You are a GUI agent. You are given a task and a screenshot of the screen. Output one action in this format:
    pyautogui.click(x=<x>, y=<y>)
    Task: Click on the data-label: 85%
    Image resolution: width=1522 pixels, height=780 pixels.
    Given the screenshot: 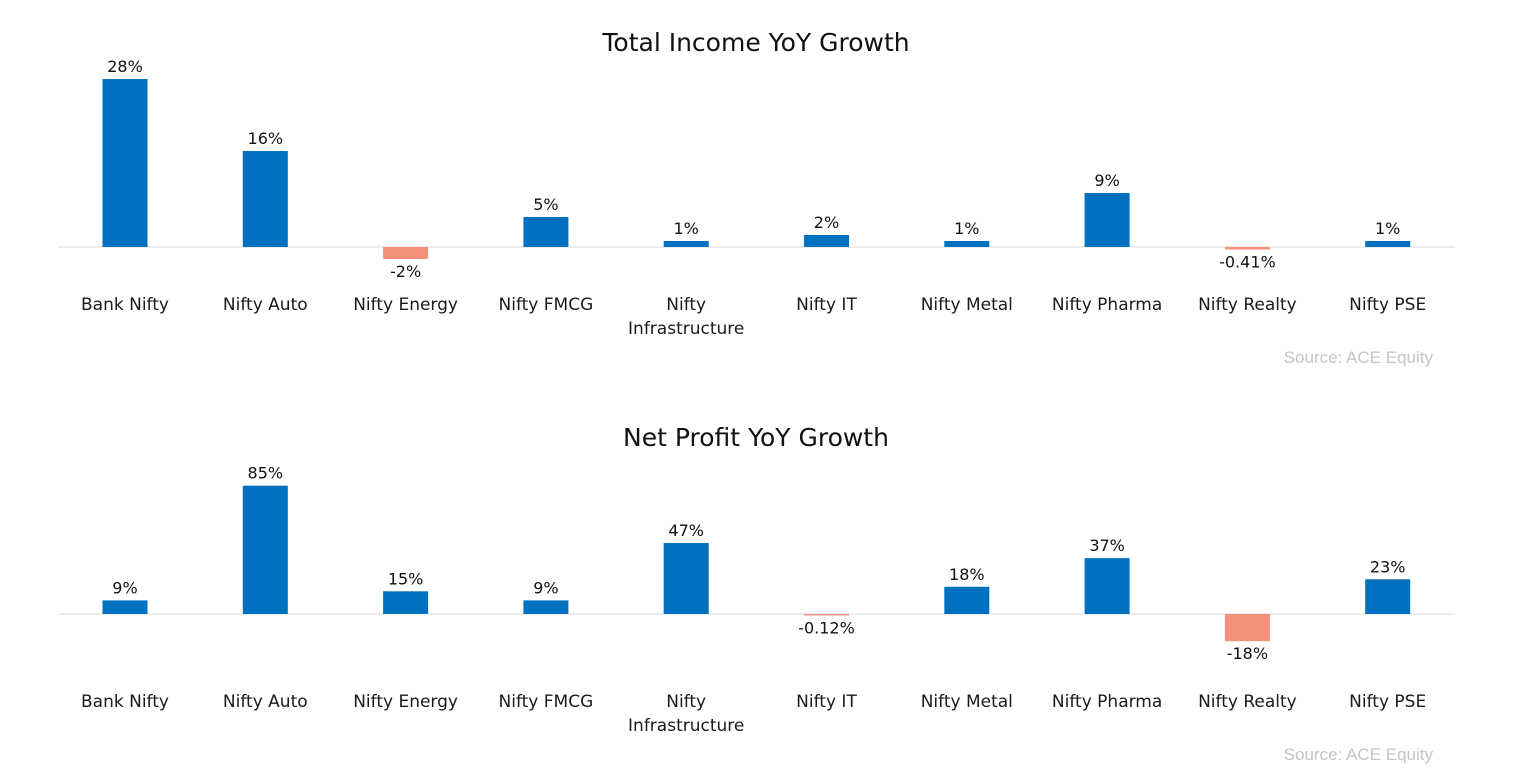 What is the action you would take?
    pyautogui.click(x=266, y=473)
    